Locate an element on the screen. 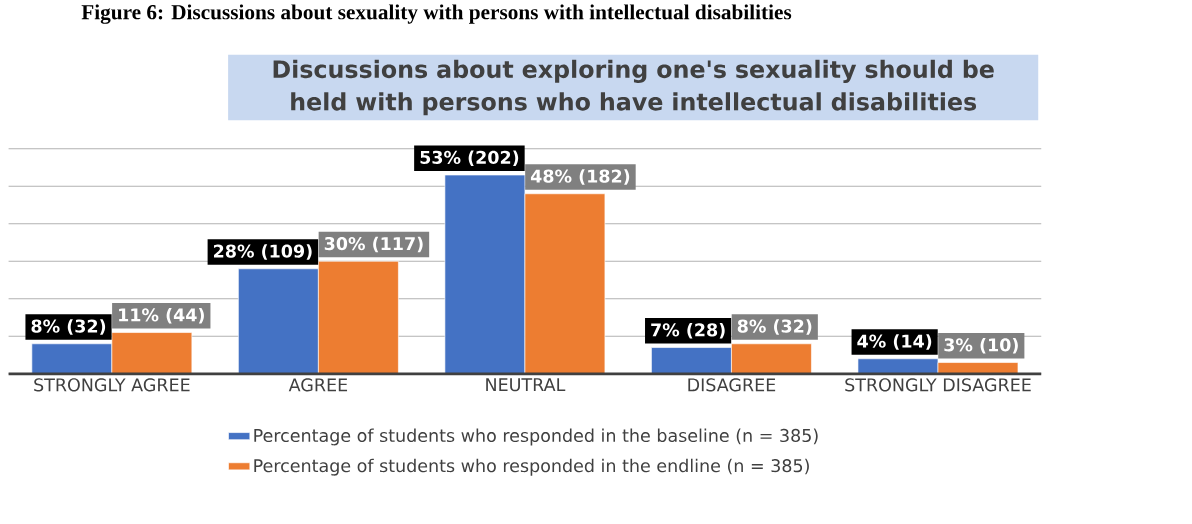  data-label: 48% (182) is located at coordinates (580, 177).